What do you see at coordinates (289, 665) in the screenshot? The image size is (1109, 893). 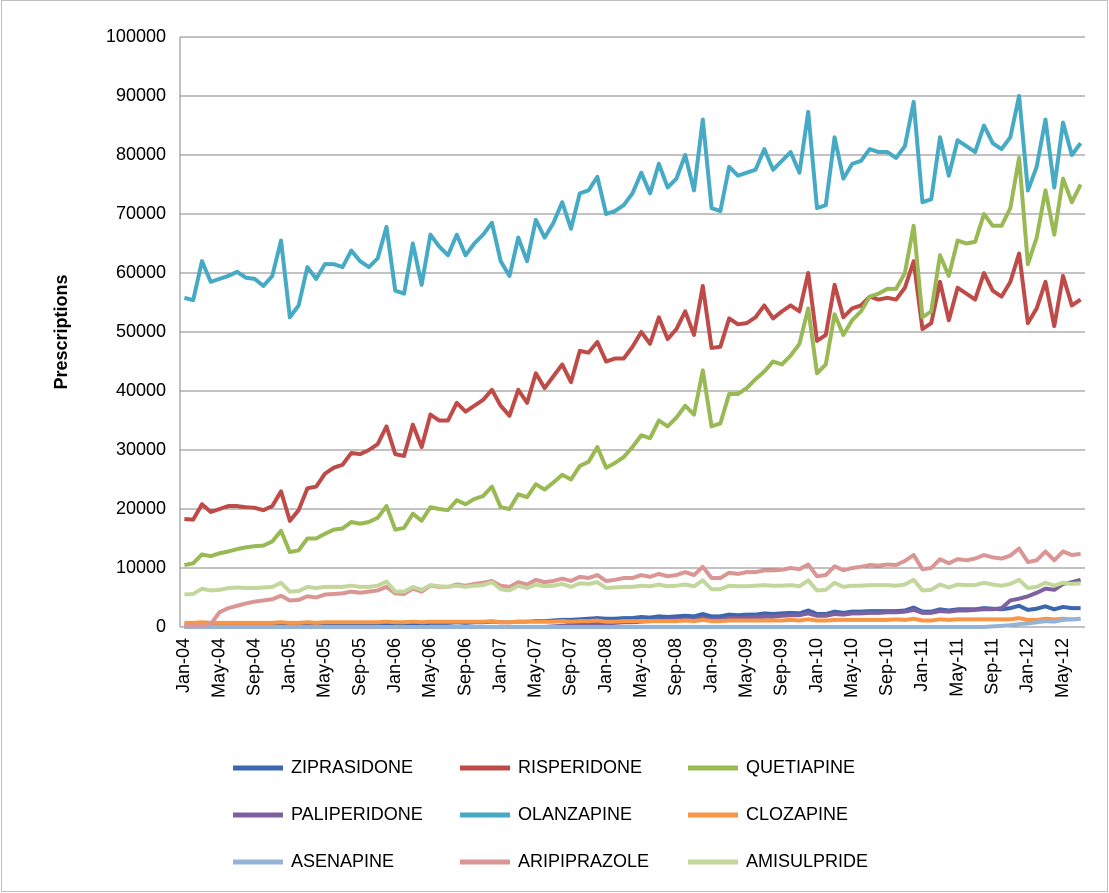 I see `x-tick-label: Jan-05` at bounding box center [289, 665].